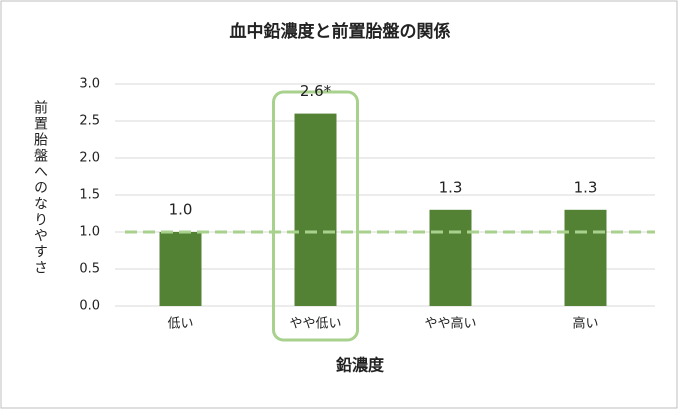 The width and height of the screenshot is (680, 411). I want to click on x-axis-label: 鉛濃度, so click(360, 365).